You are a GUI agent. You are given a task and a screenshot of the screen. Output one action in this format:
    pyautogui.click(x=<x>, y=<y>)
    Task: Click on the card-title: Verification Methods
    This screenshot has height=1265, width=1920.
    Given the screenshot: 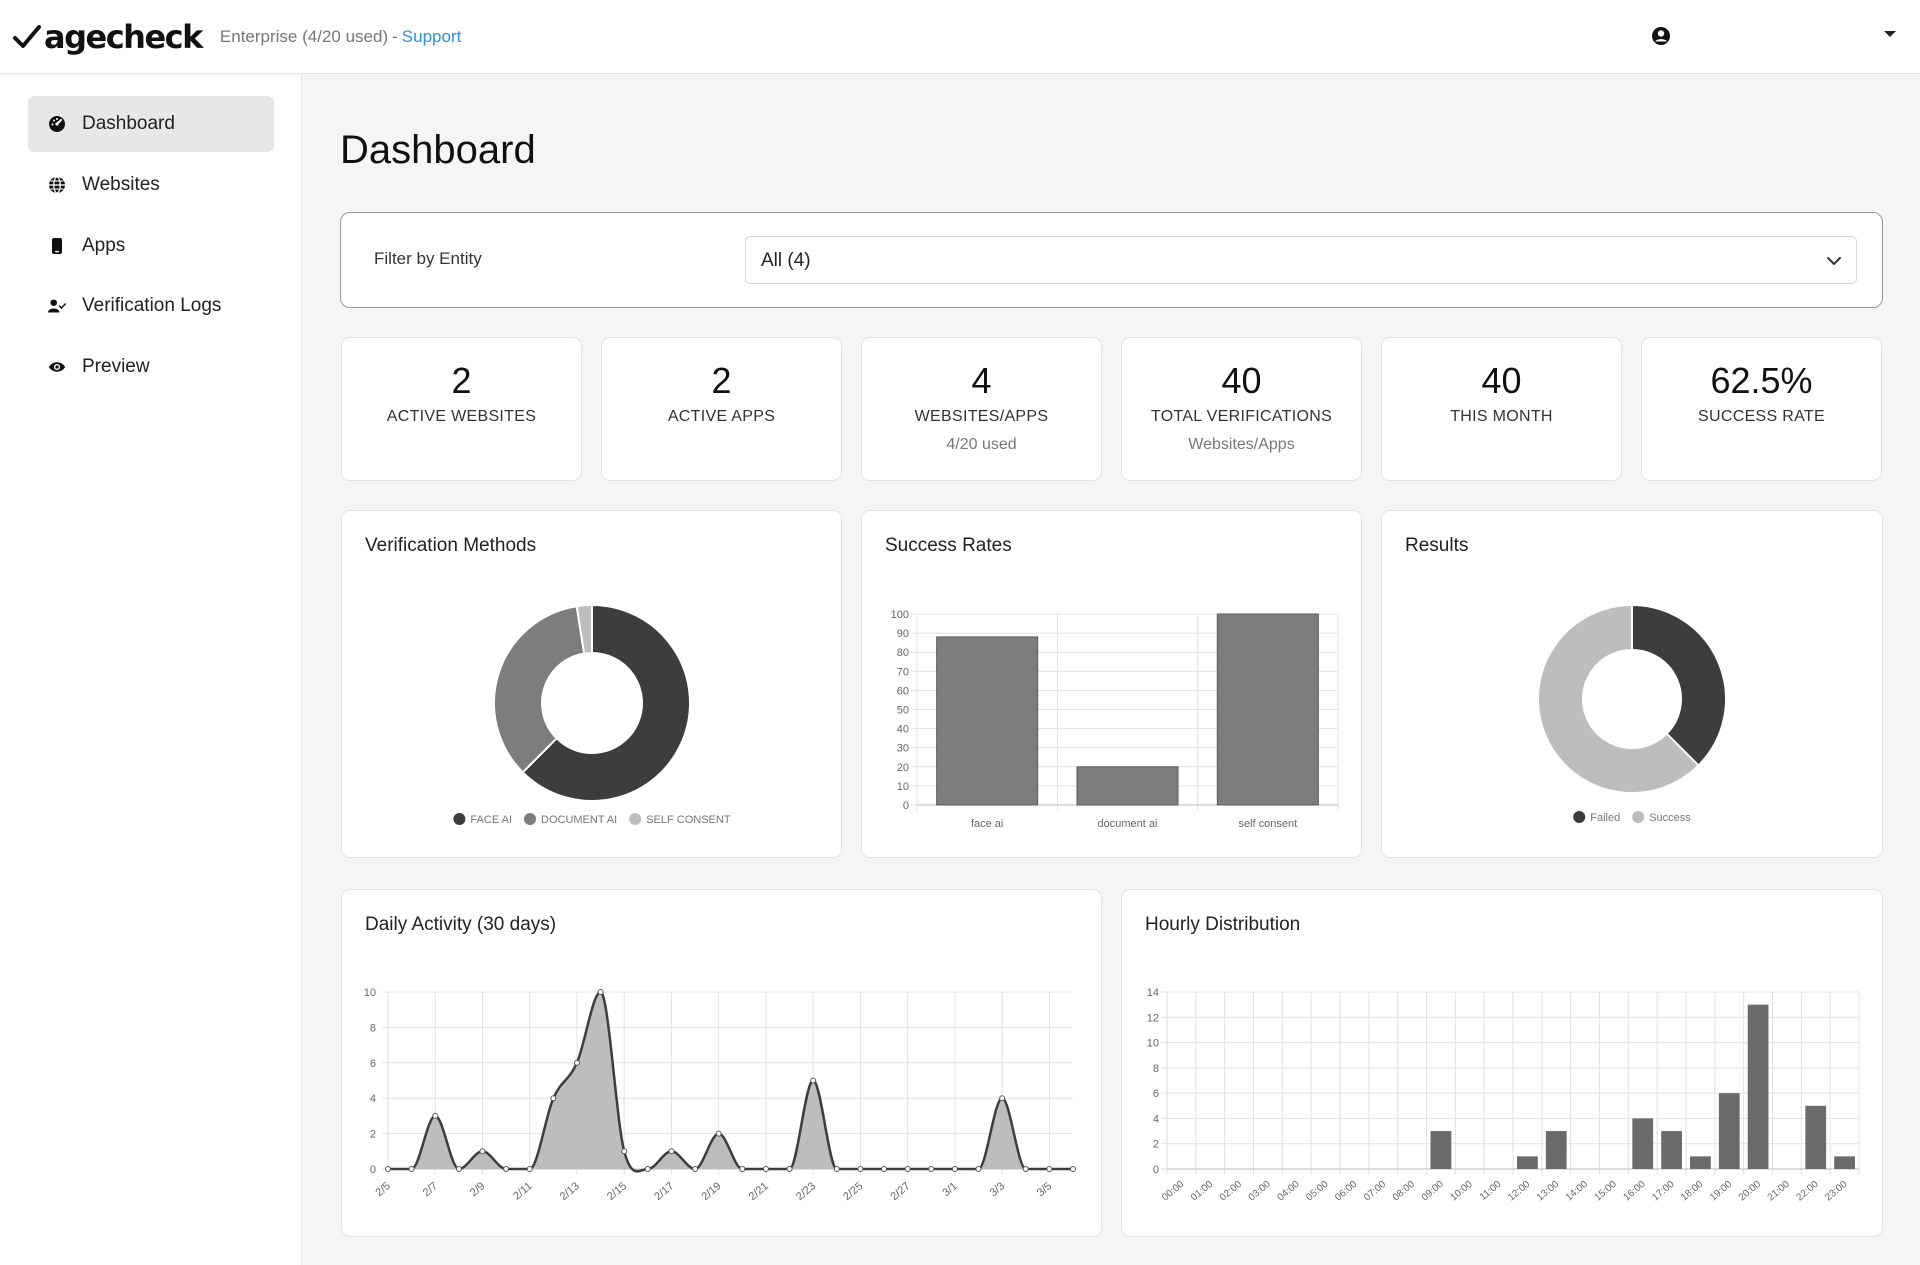 What is the action you would take?
    pyautogui.click(x=451, y=545)
    